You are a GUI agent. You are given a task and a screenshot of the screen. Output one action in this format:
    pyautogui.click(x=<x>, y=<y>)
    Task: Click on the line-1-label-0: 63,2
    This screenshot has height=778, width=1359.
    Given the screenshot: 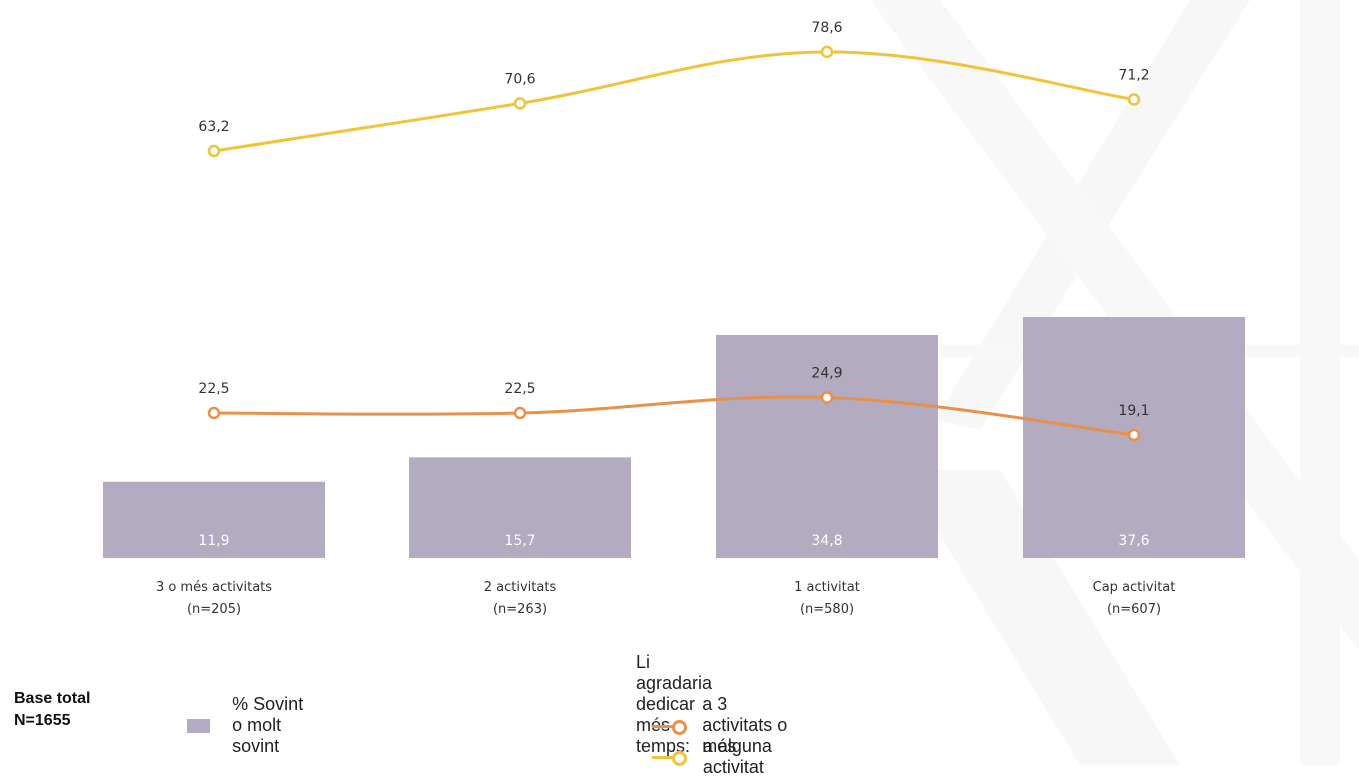 What is the action you would take?
    pyautogui.click(x=213, y=127)
    